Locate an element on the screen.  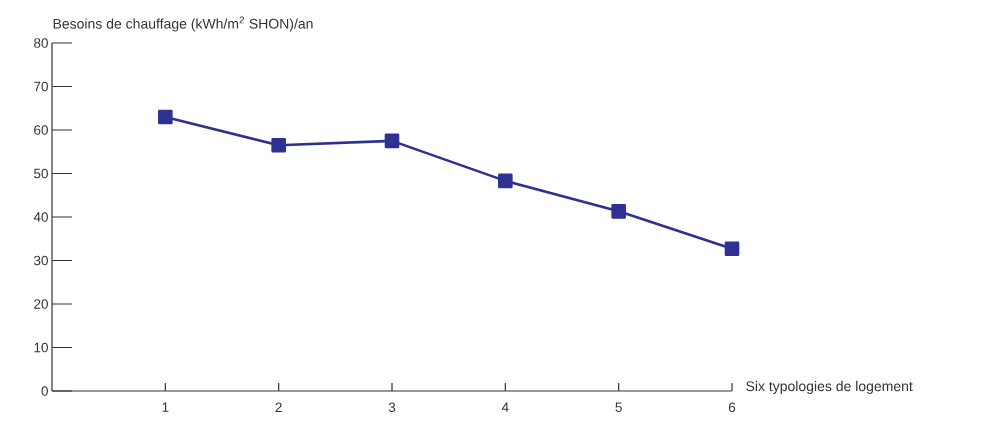
y-tick-label: 20 is located at coordinates (41, 304).